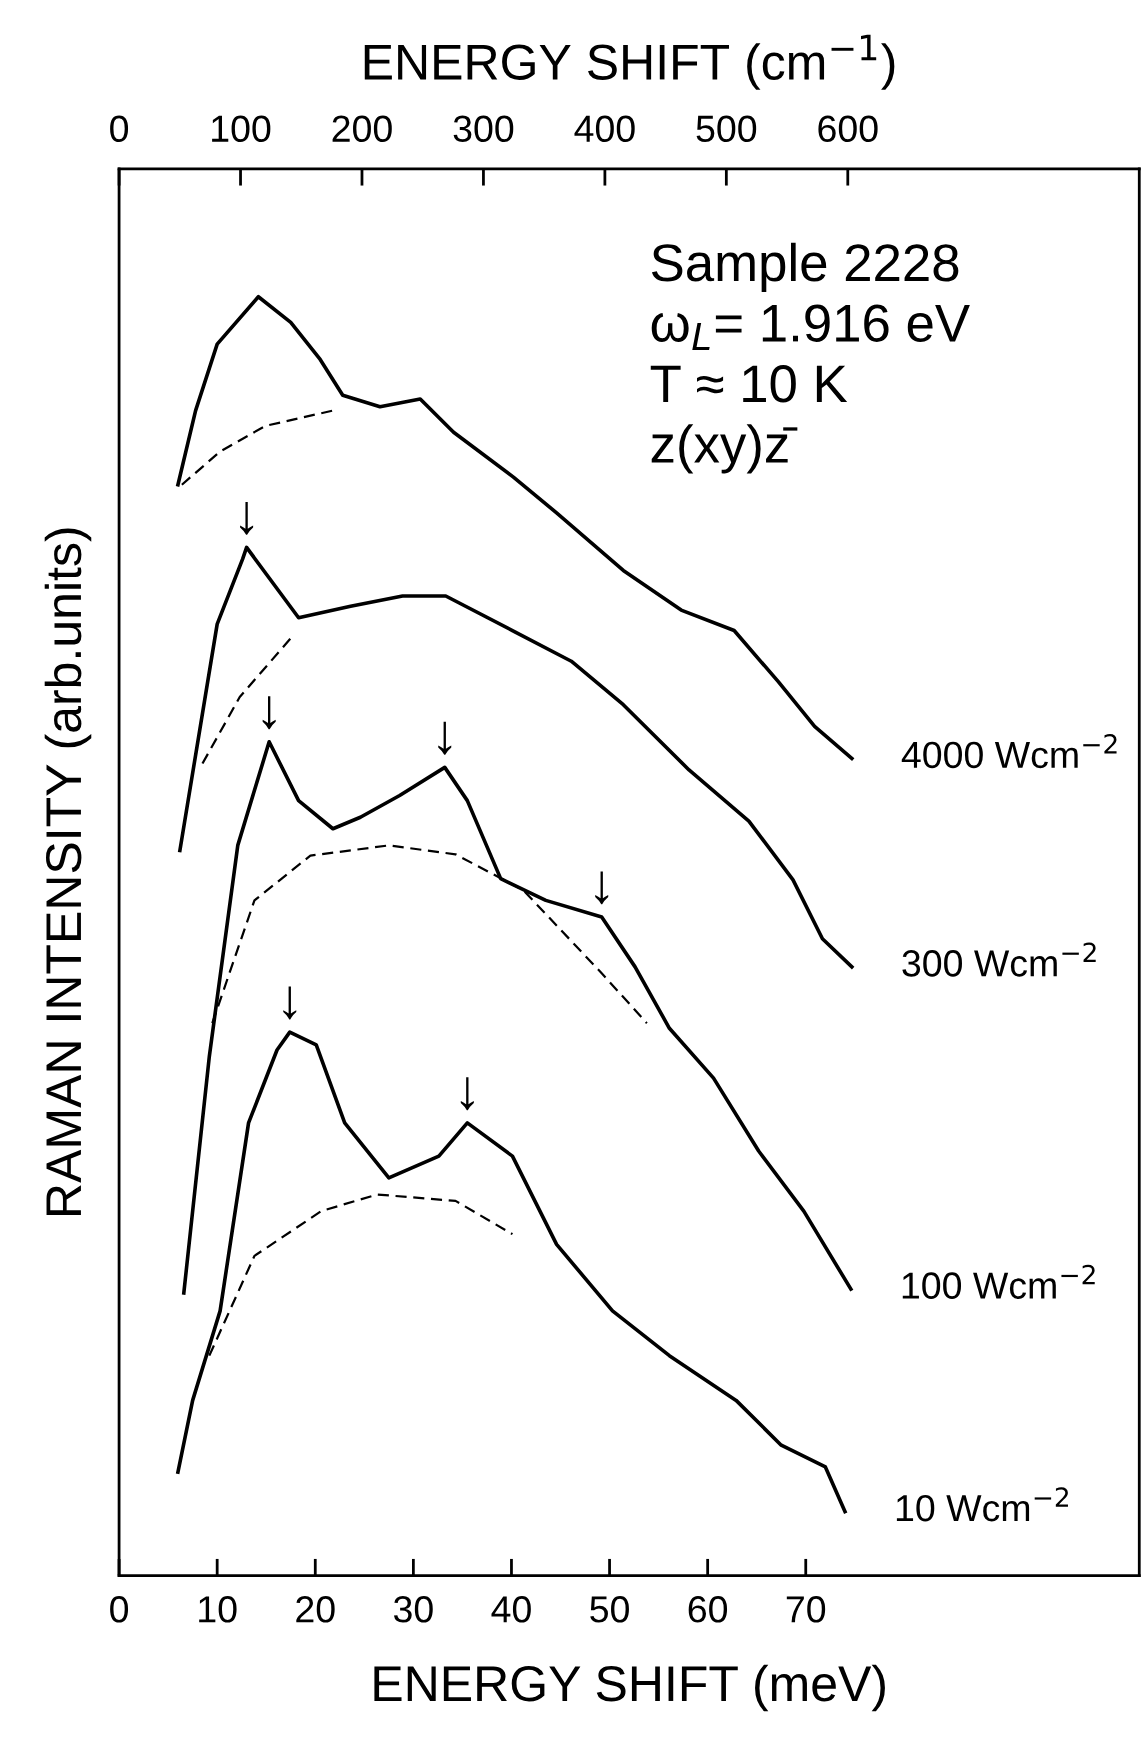 This screenshot has width=1145, height=1741. What do you see at coordinates (726, 129) in the screenshot?
I see `x2-tick-label: 500` at bounding box center [726, 129].